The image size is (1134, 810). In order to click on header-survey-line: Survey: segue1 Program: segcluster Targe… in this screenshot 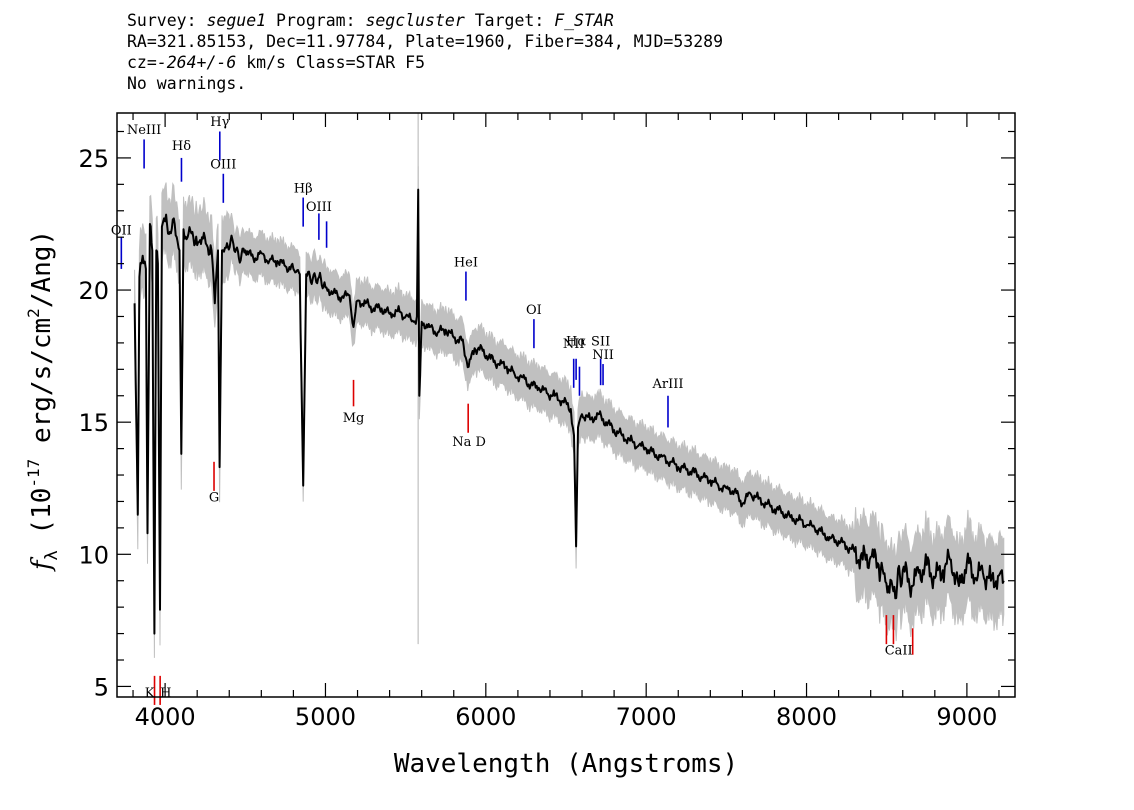, I will do `click(370, 20)`.